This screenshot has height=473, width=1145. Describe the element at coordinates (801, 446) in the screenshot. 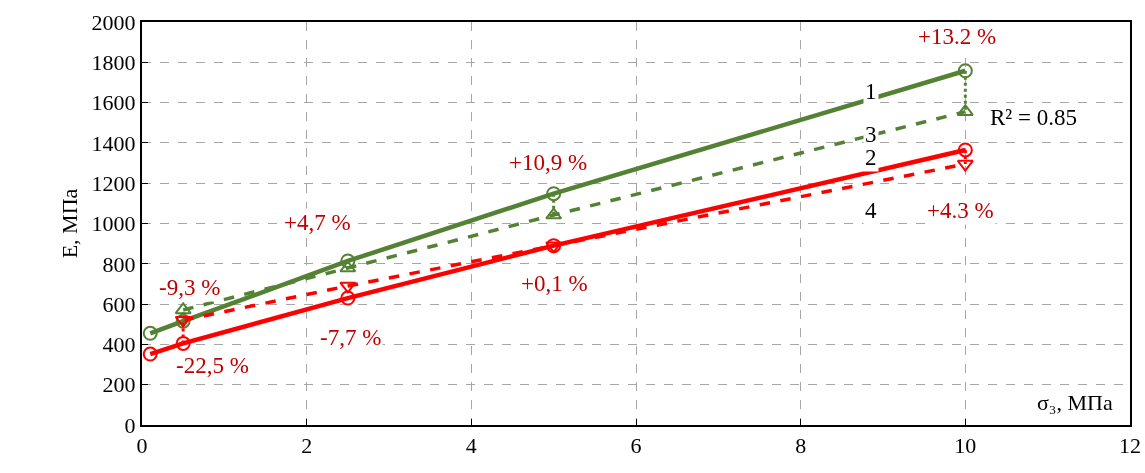

I see `x-tick-label: 8` at that location.